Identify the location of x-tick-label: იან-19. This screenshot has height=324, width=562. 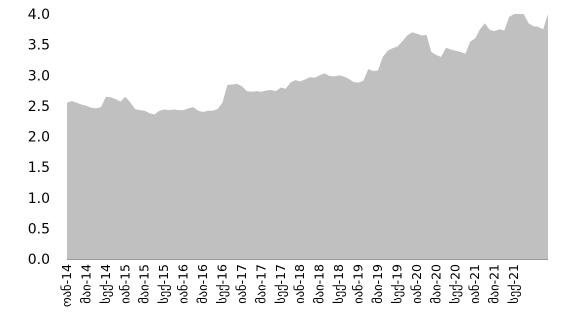
(358, 284).